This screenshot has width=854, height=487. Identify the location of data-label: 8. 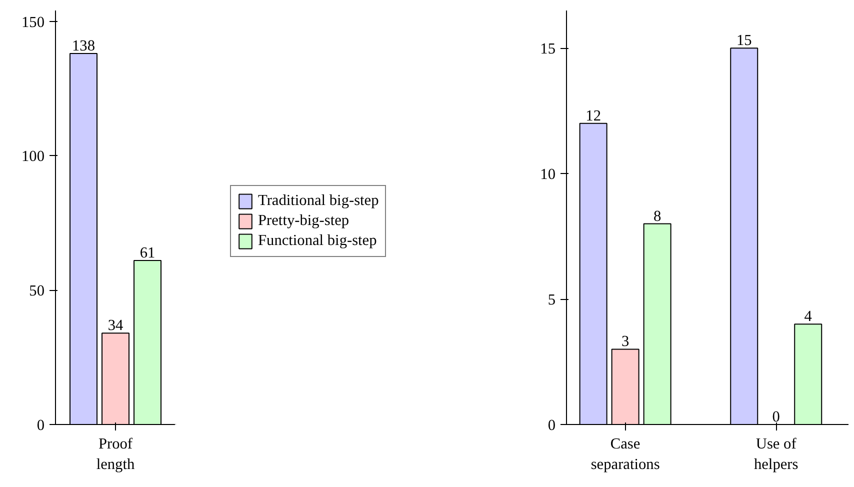
(657, 216).